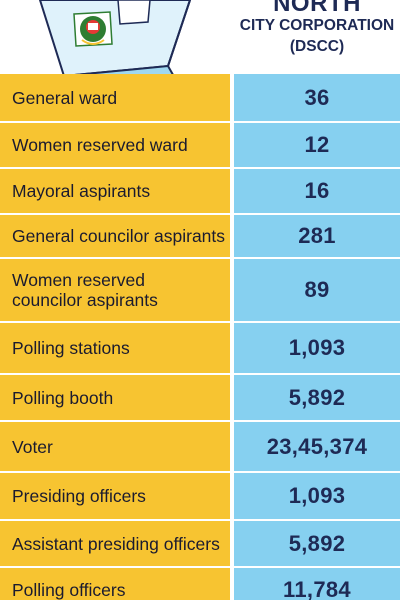 Image resolution: width=400 pixels, height=600 pixels. I want to click on table-row: Women reserved councilor aspirants 89, so click(200, 291).